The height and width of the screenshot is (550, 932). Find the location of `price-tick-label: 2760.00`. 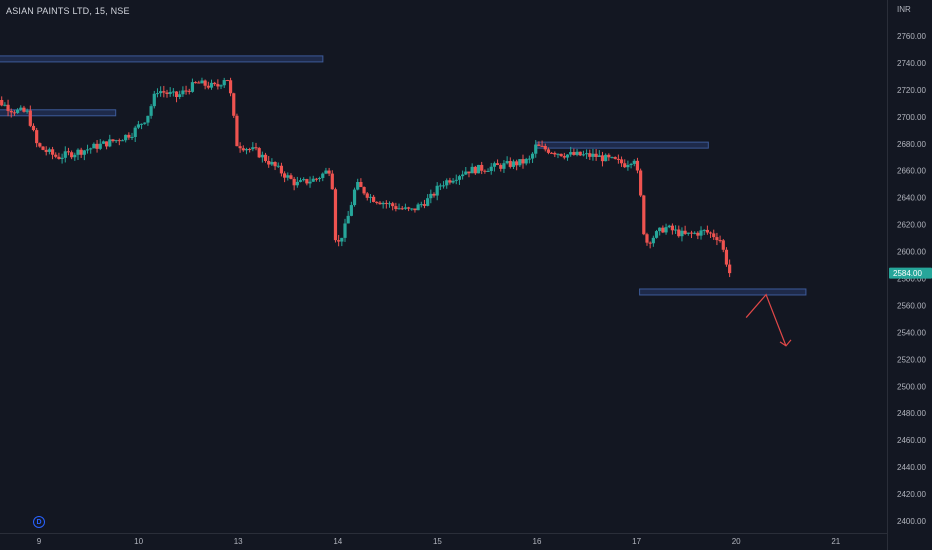

price-tick-label: 2760.00 is located at coordinates (911, 36).